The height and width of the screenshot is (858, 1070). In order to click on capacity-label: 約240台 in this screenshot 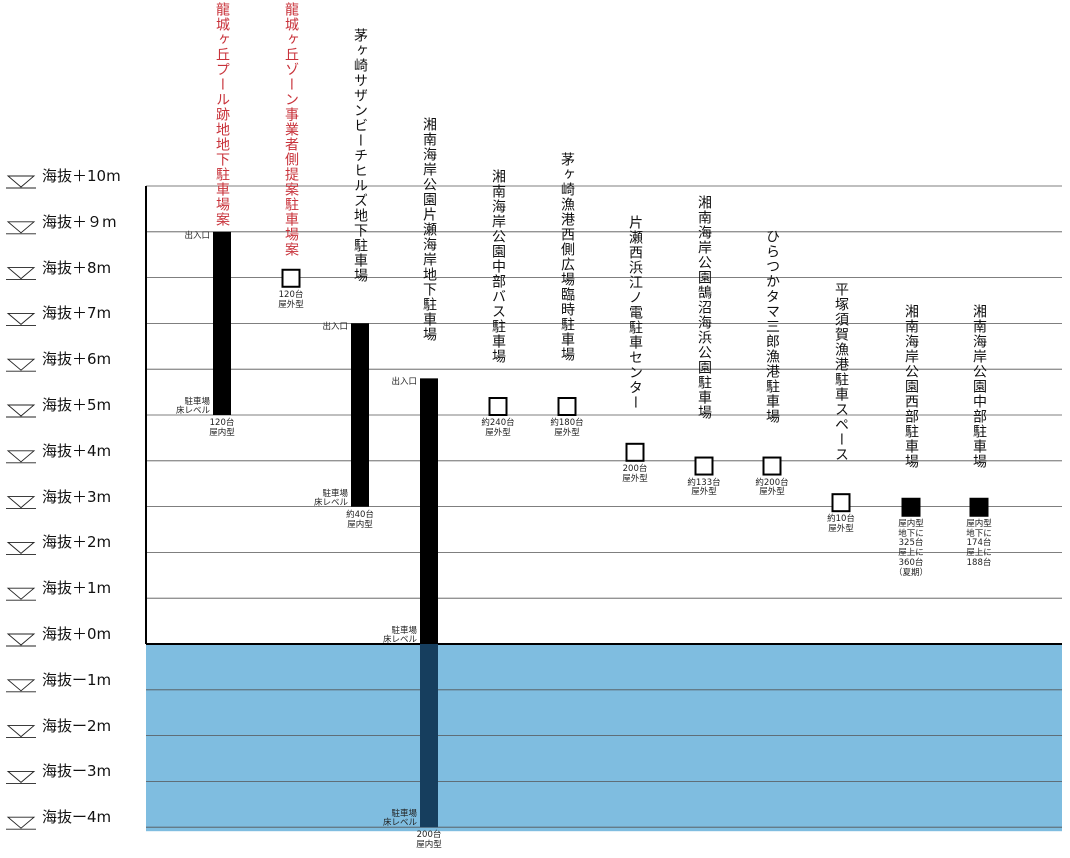, I will do `click(498, 423)`.